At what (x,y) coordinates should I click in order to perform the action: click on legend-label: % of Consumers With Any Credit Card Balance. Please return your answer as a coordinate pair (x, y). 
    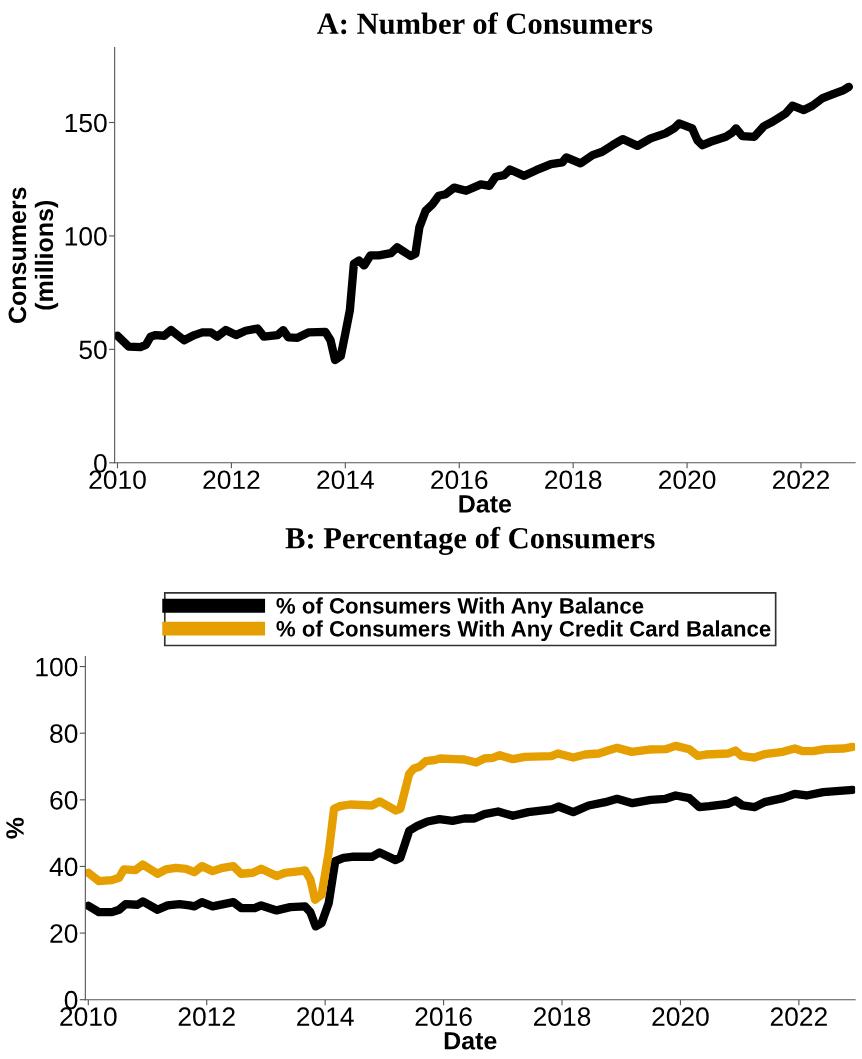
    Looking at the image, I should click on (523, 631).